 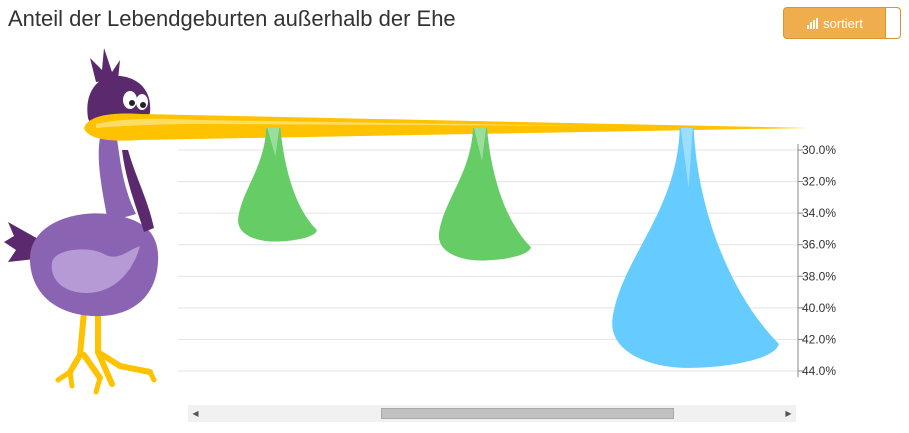 I want to click on y-tick-label: 38.0%, so click(x=819, y=276).